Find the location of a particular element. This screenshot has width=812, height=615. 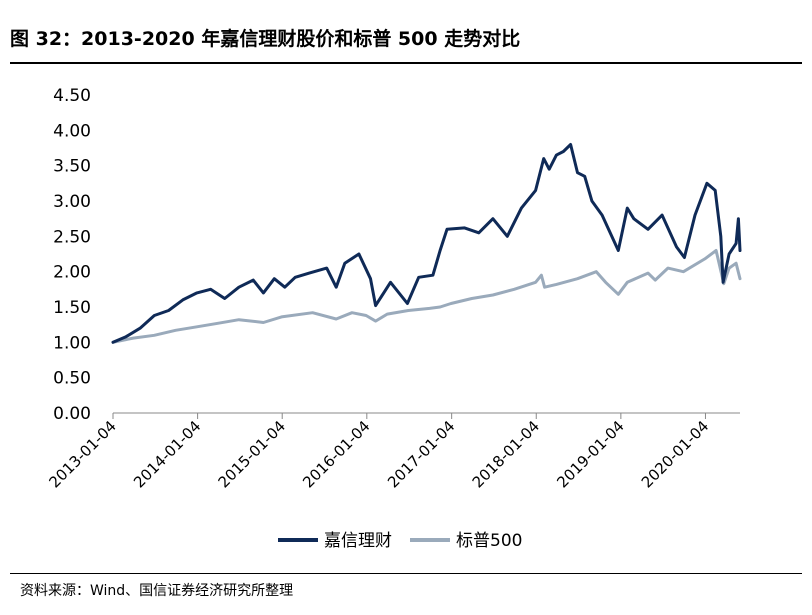

chart-title: 图 32：2013-2020 年嘉信理财股价和标普 500 走势对比 is located at coordinates (265, 39).